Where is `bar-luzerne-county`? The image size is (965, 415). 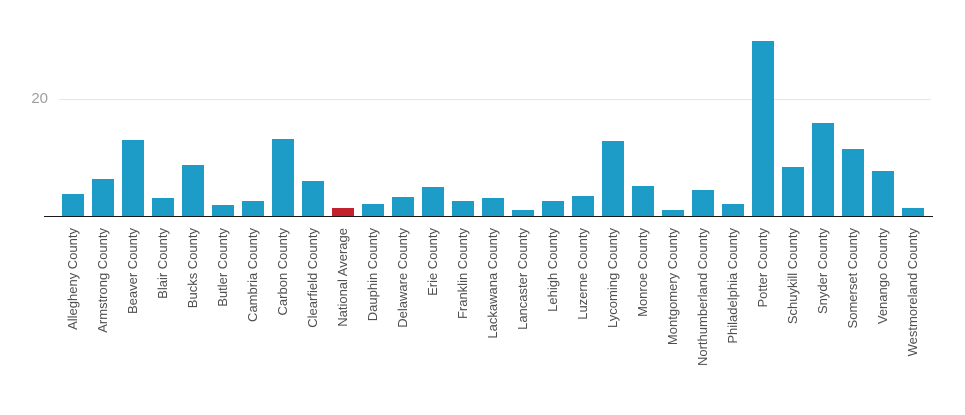
bar-luzerne-county is located at coordinates (583, 206).